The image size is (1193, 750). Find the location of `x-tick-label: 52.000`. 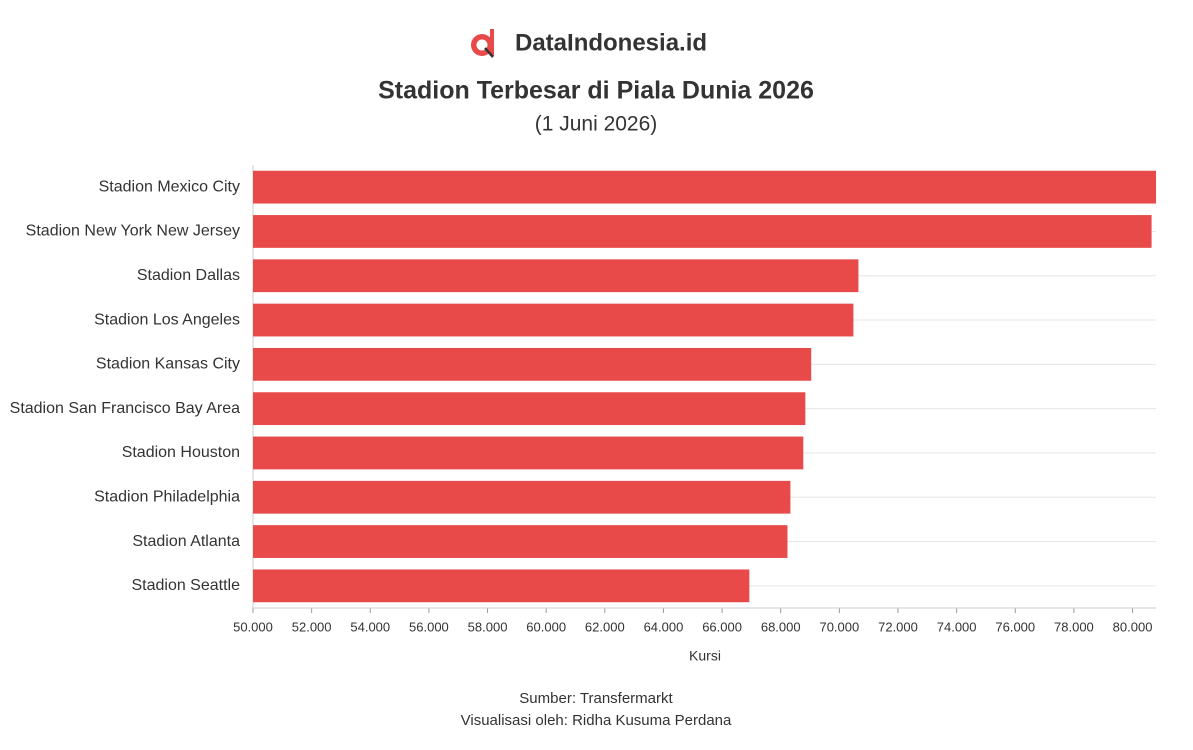

x-tick-label: 52.000 is located at coordinates (312, 626).